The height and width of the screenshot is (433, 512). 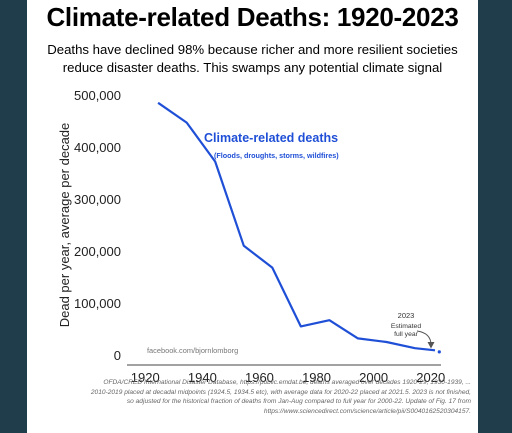 I want to click on y-tick-label-0: 0, so click(x=117, y=355).